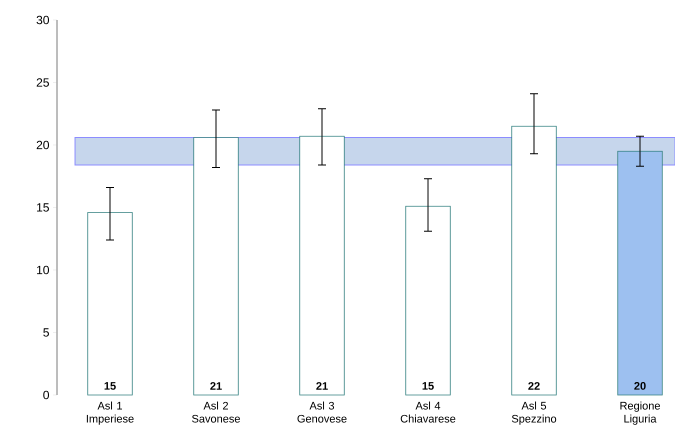  Describe the element at coordinates (46, 395) in the screenshot. I see `y-tick-label: 0` at that location.